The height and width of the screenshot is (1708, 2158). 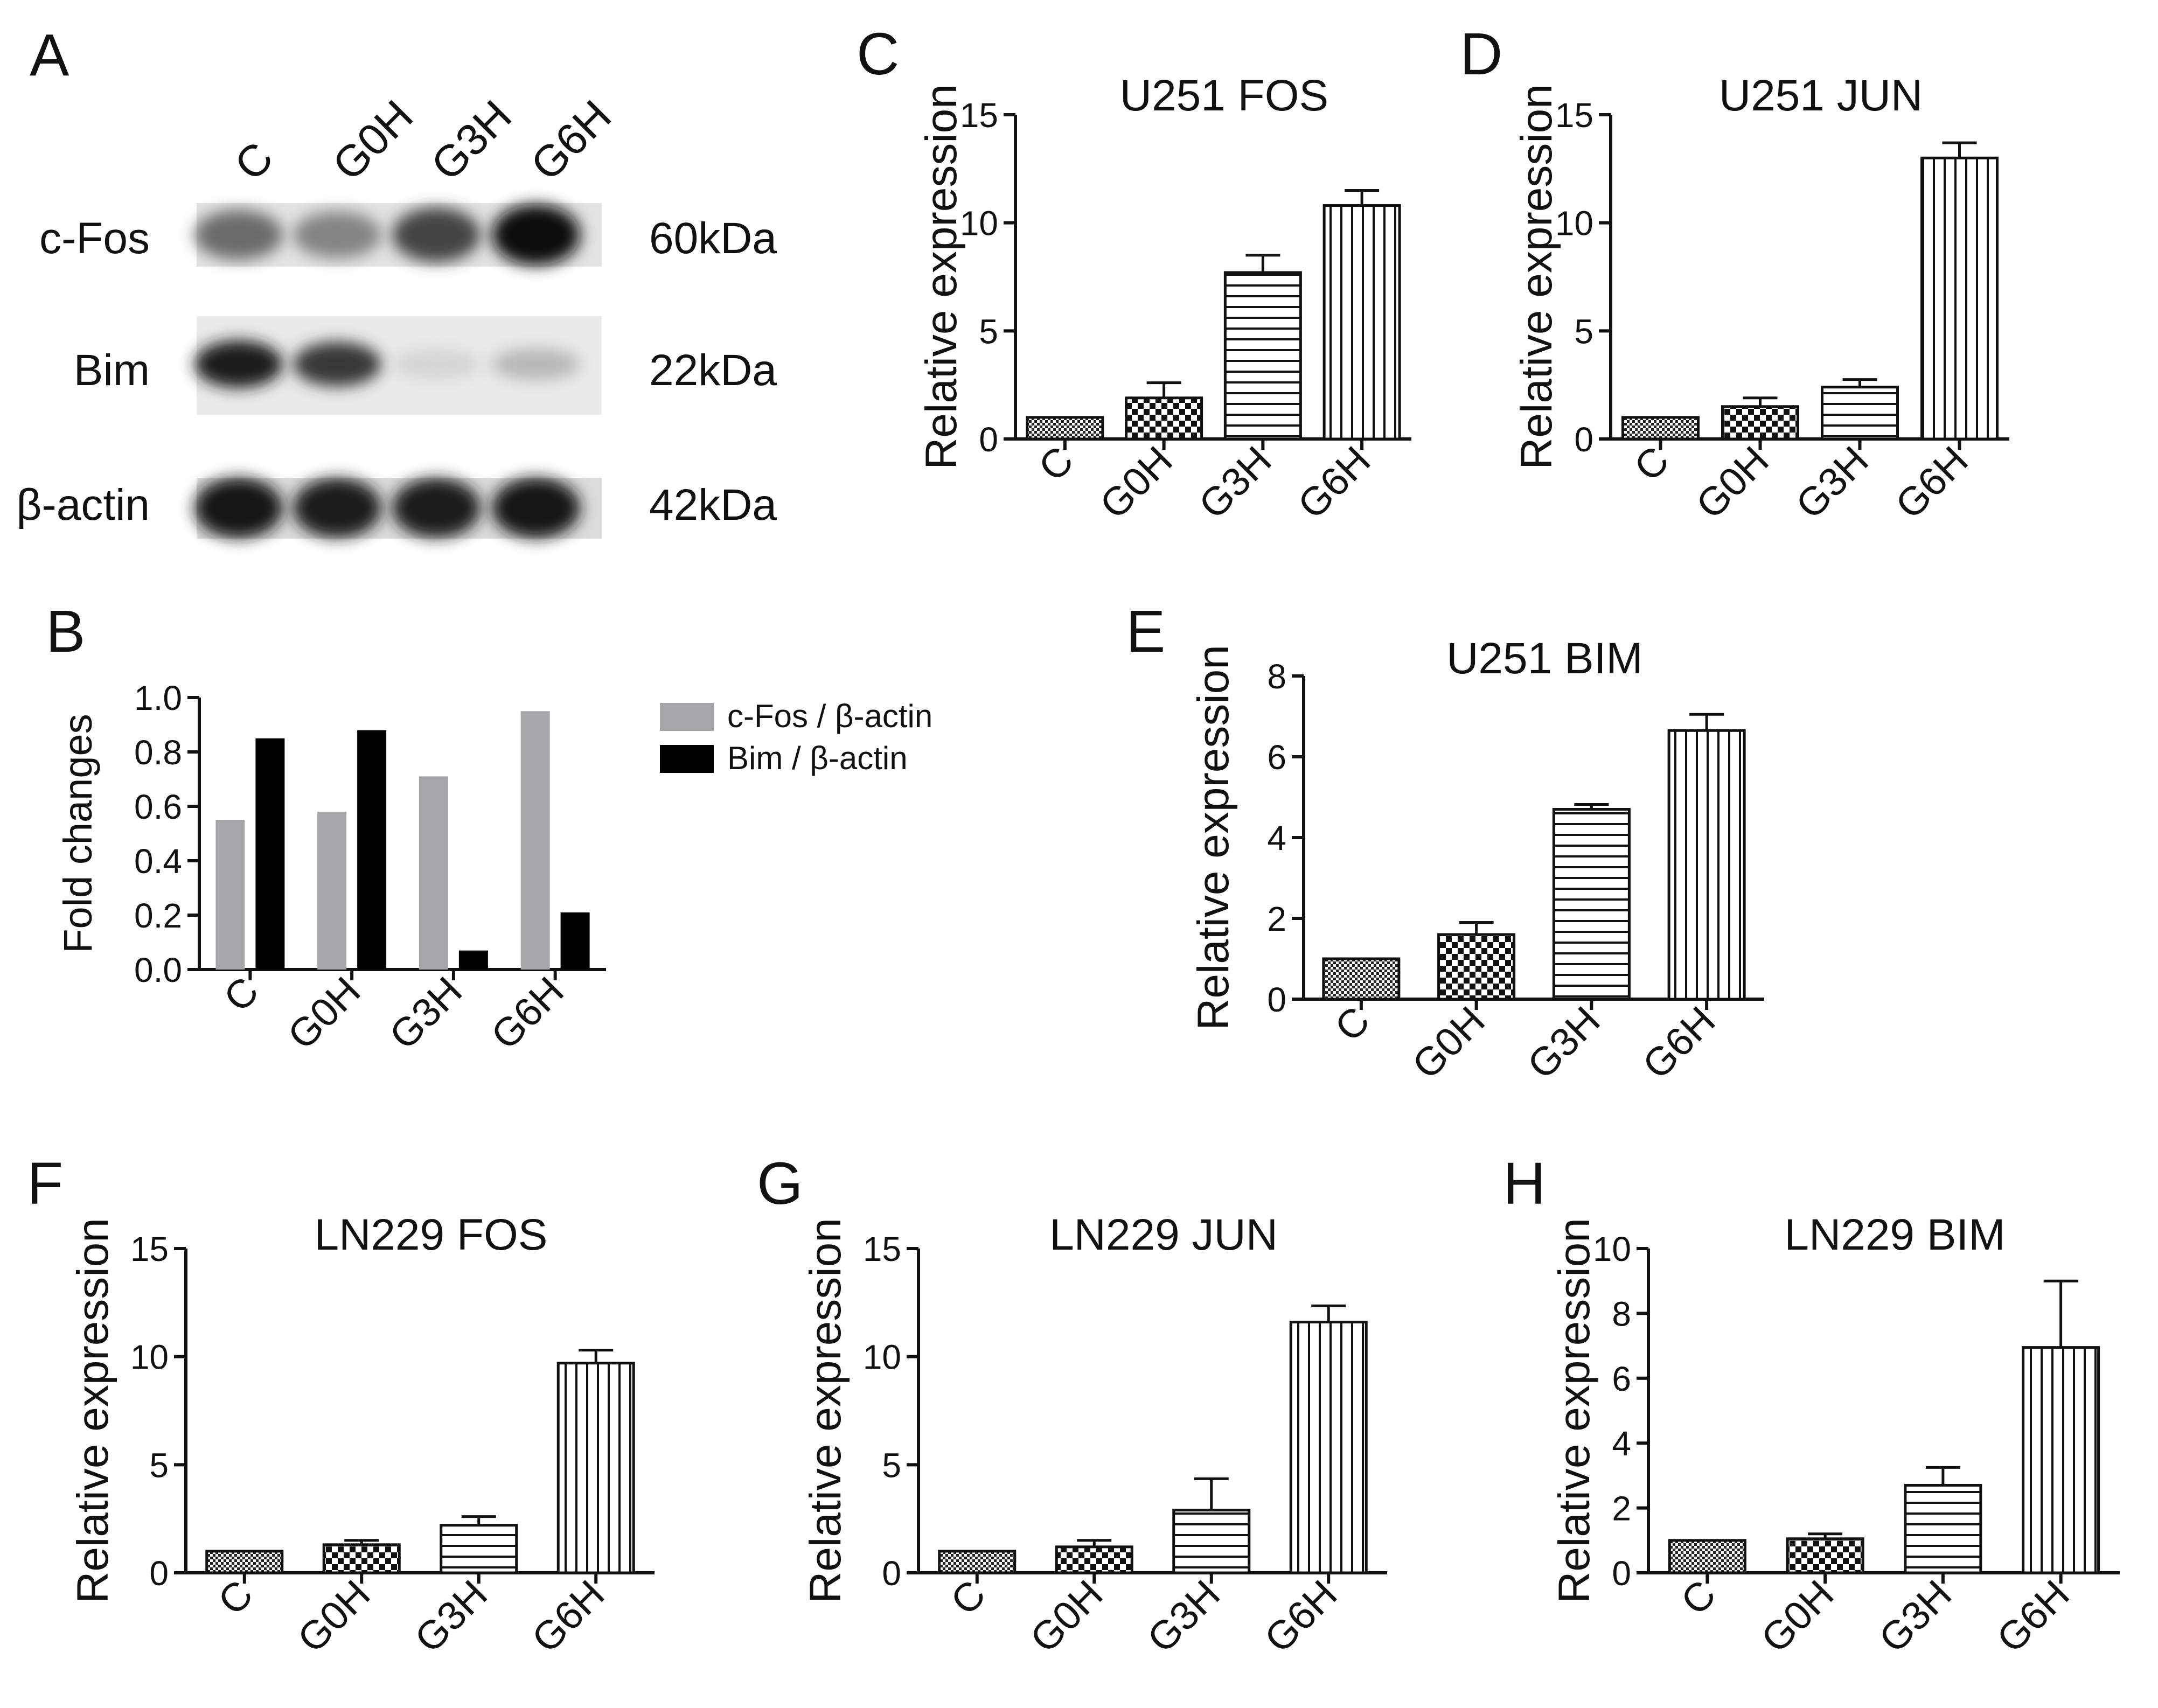 What do you see at coordinates (713, 238) in the screenshot?
I see `molecular-weight: 60kDa` at bounding box center [713, 238].